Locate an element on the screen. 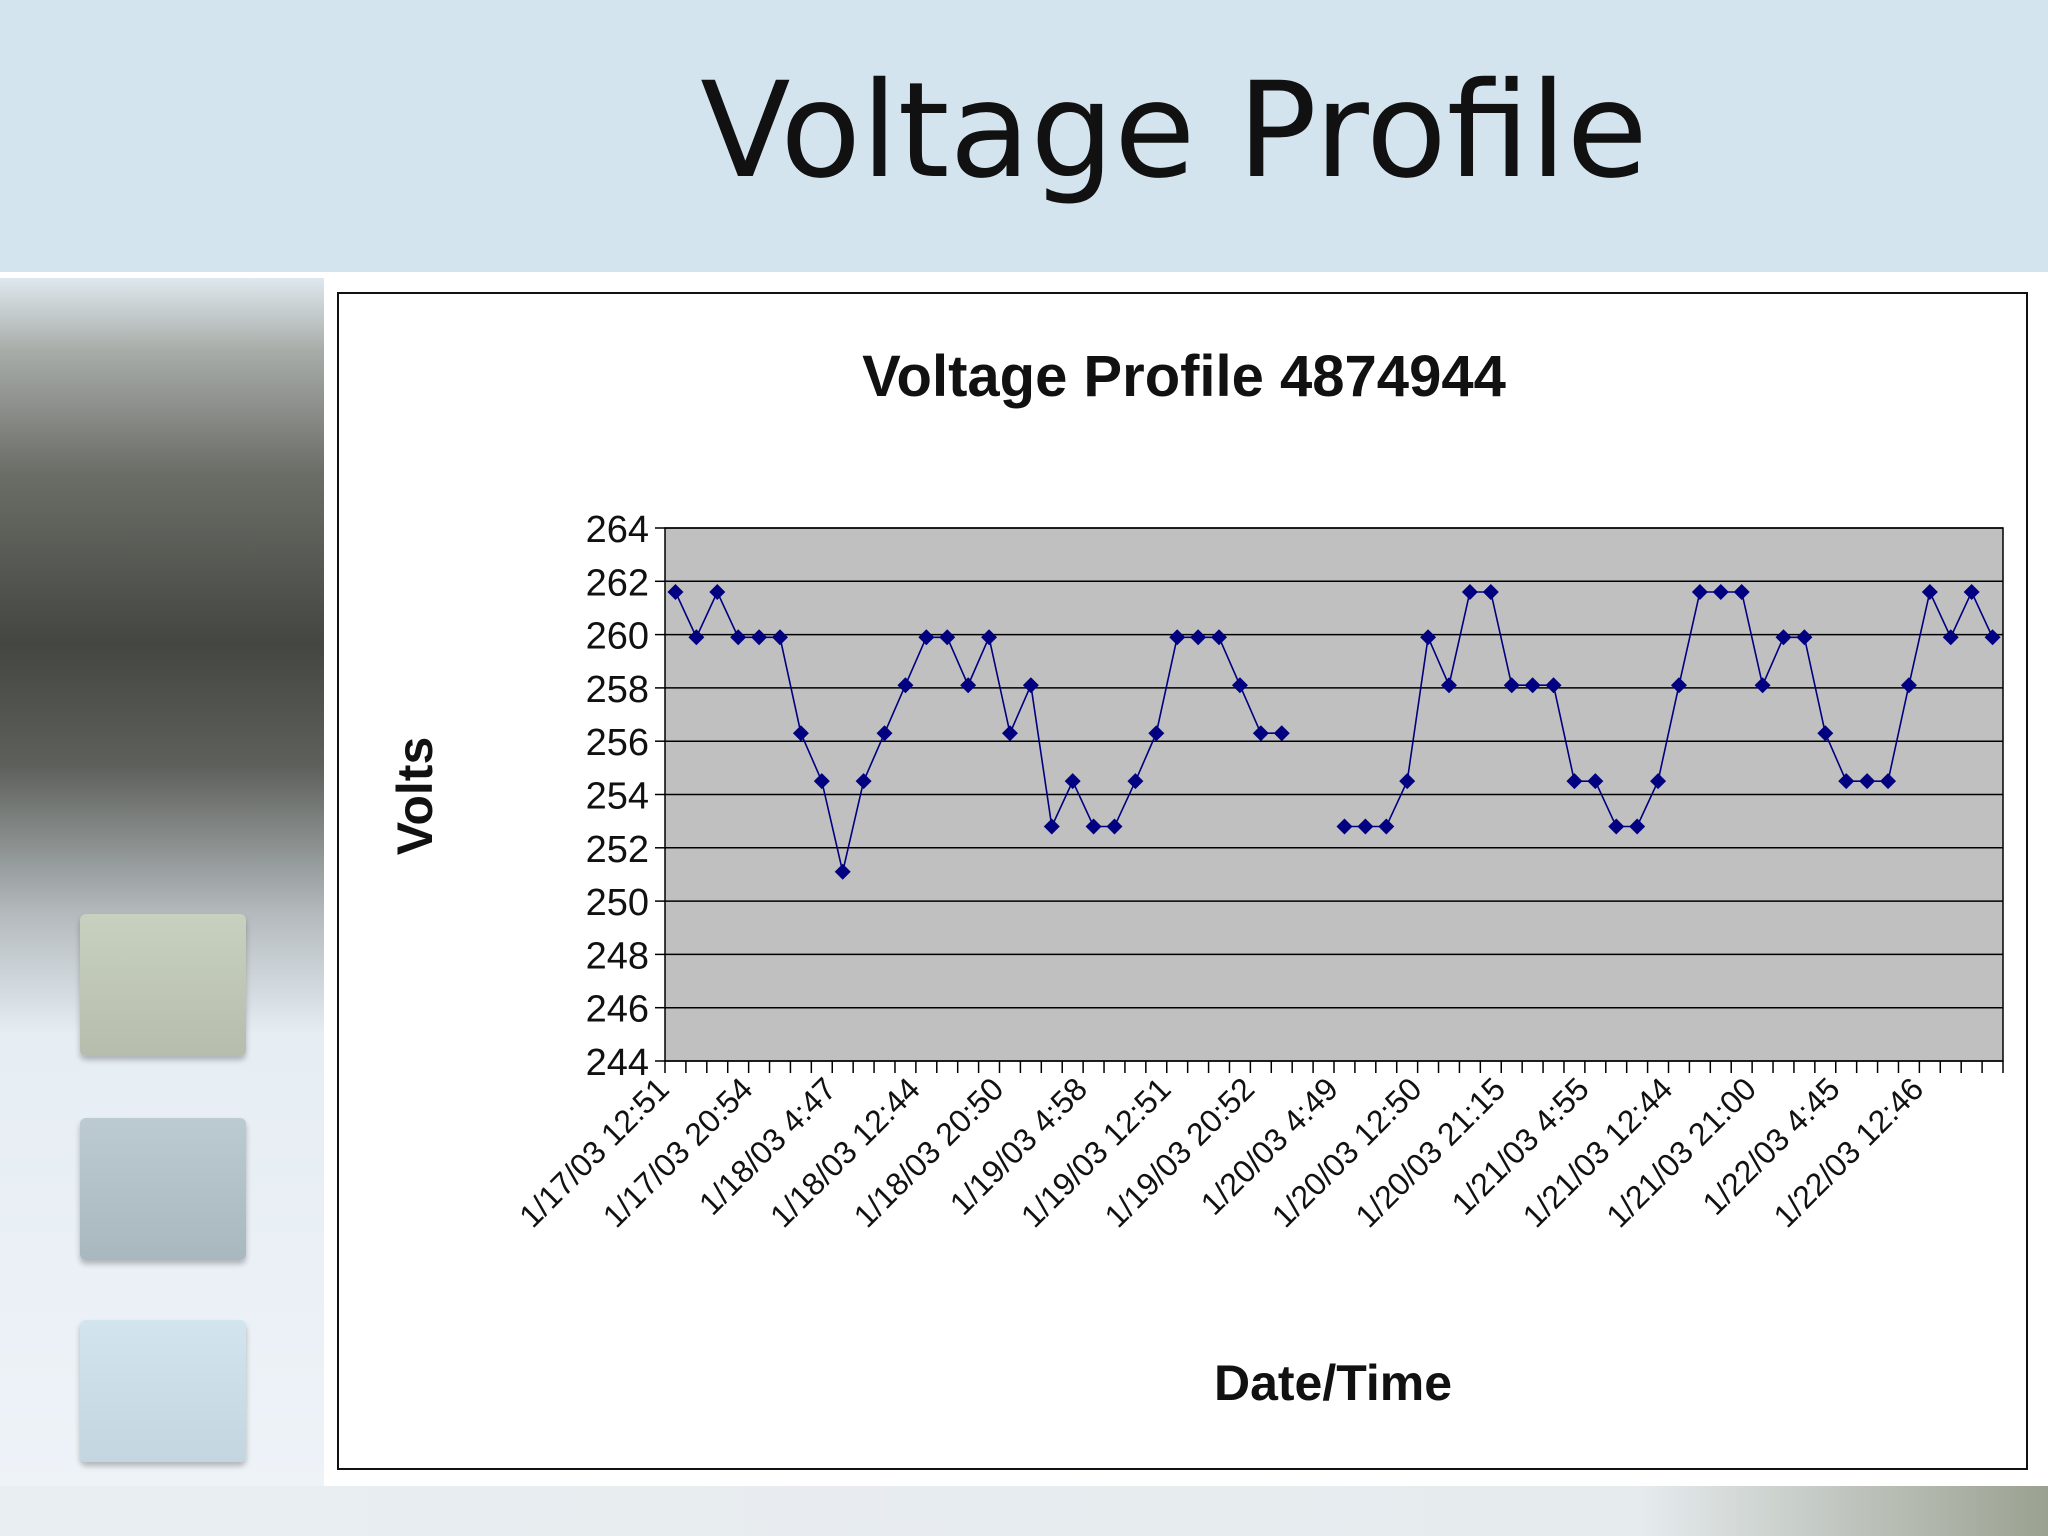 The width and height of the screenshot is (2048, 1536). y-tick-label: 244 is located at coordinates (617, 1063).